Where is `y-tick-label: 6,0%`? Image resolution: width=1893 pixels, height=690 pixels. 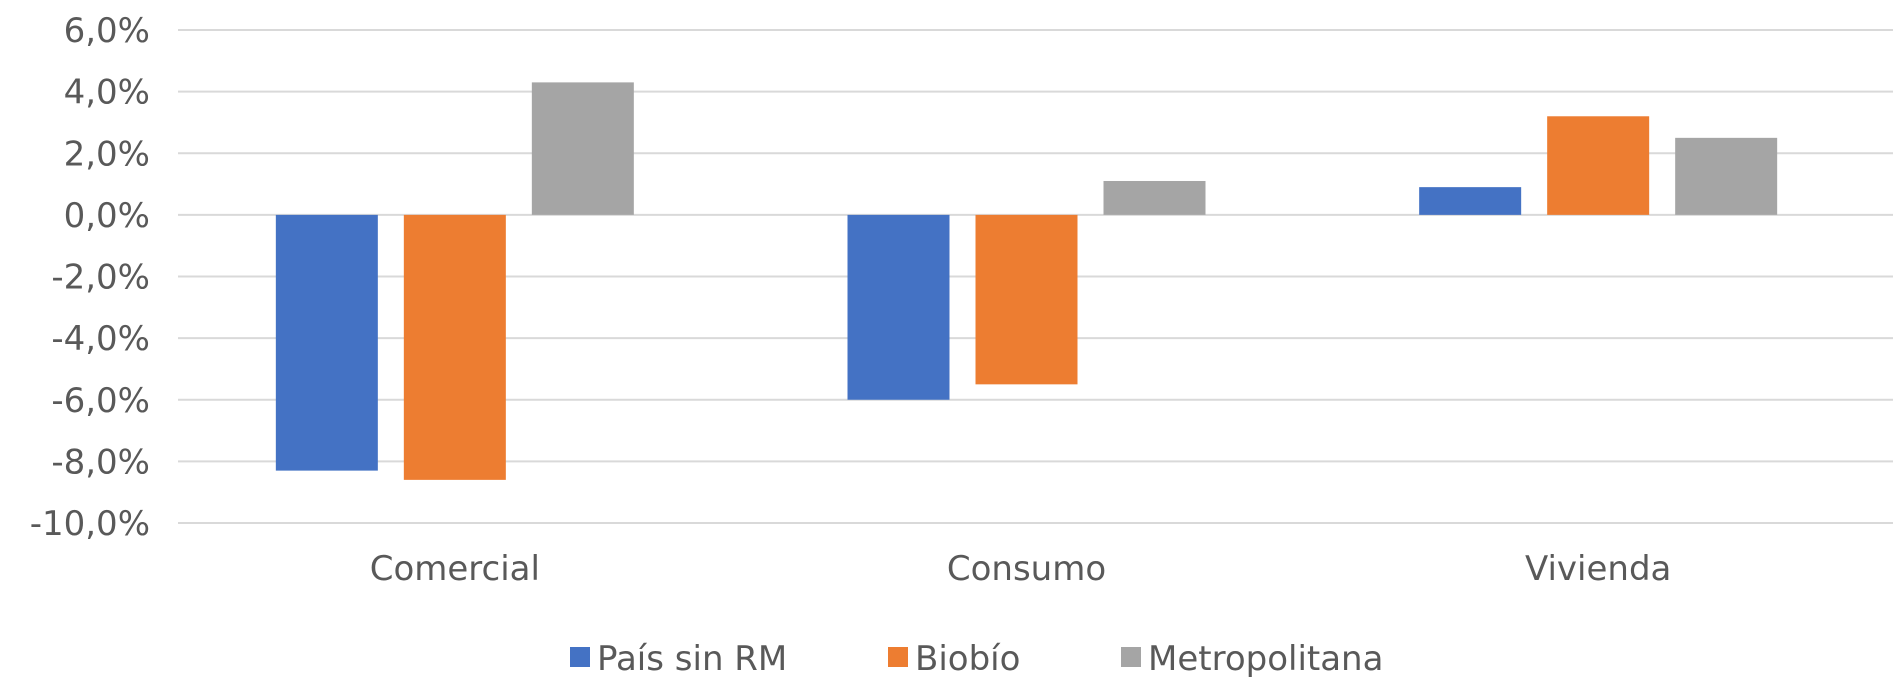
y-tick-label: 6,0% is located at coordinates (107, 31).